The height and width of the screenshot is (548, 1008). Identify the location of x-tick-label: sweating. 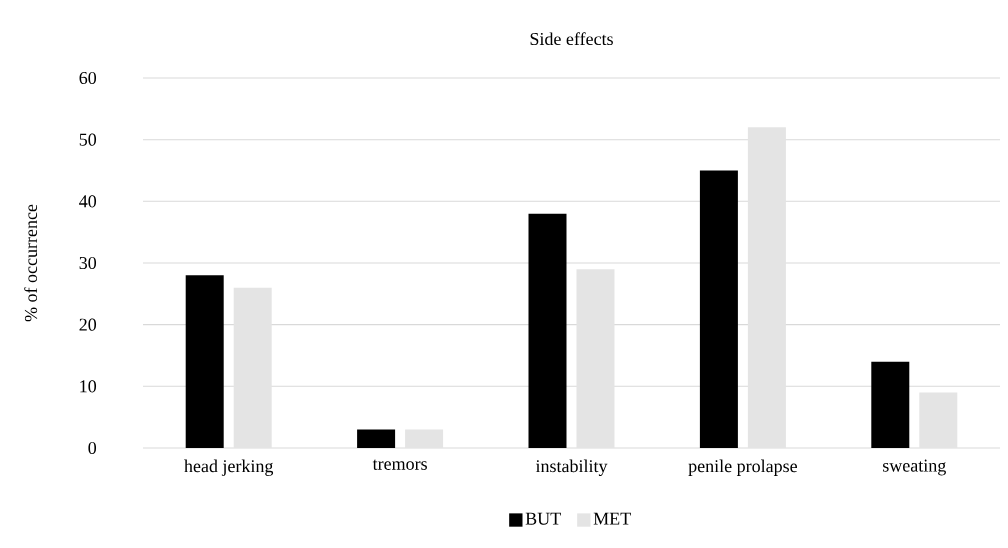
(914, 467).